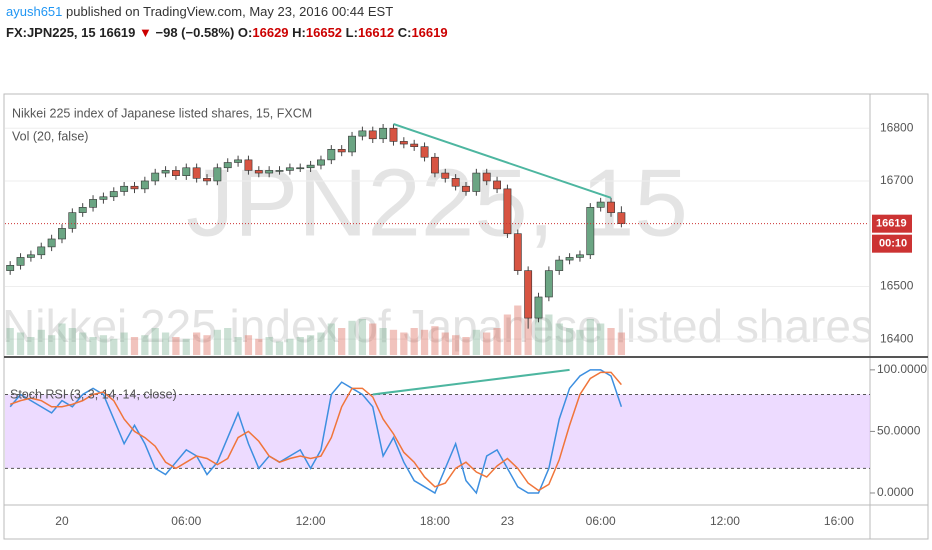 This screenshot has width=932, height=550. Describe the element at coordinates (437, 431) in the screenshot. I see `band` at that location.